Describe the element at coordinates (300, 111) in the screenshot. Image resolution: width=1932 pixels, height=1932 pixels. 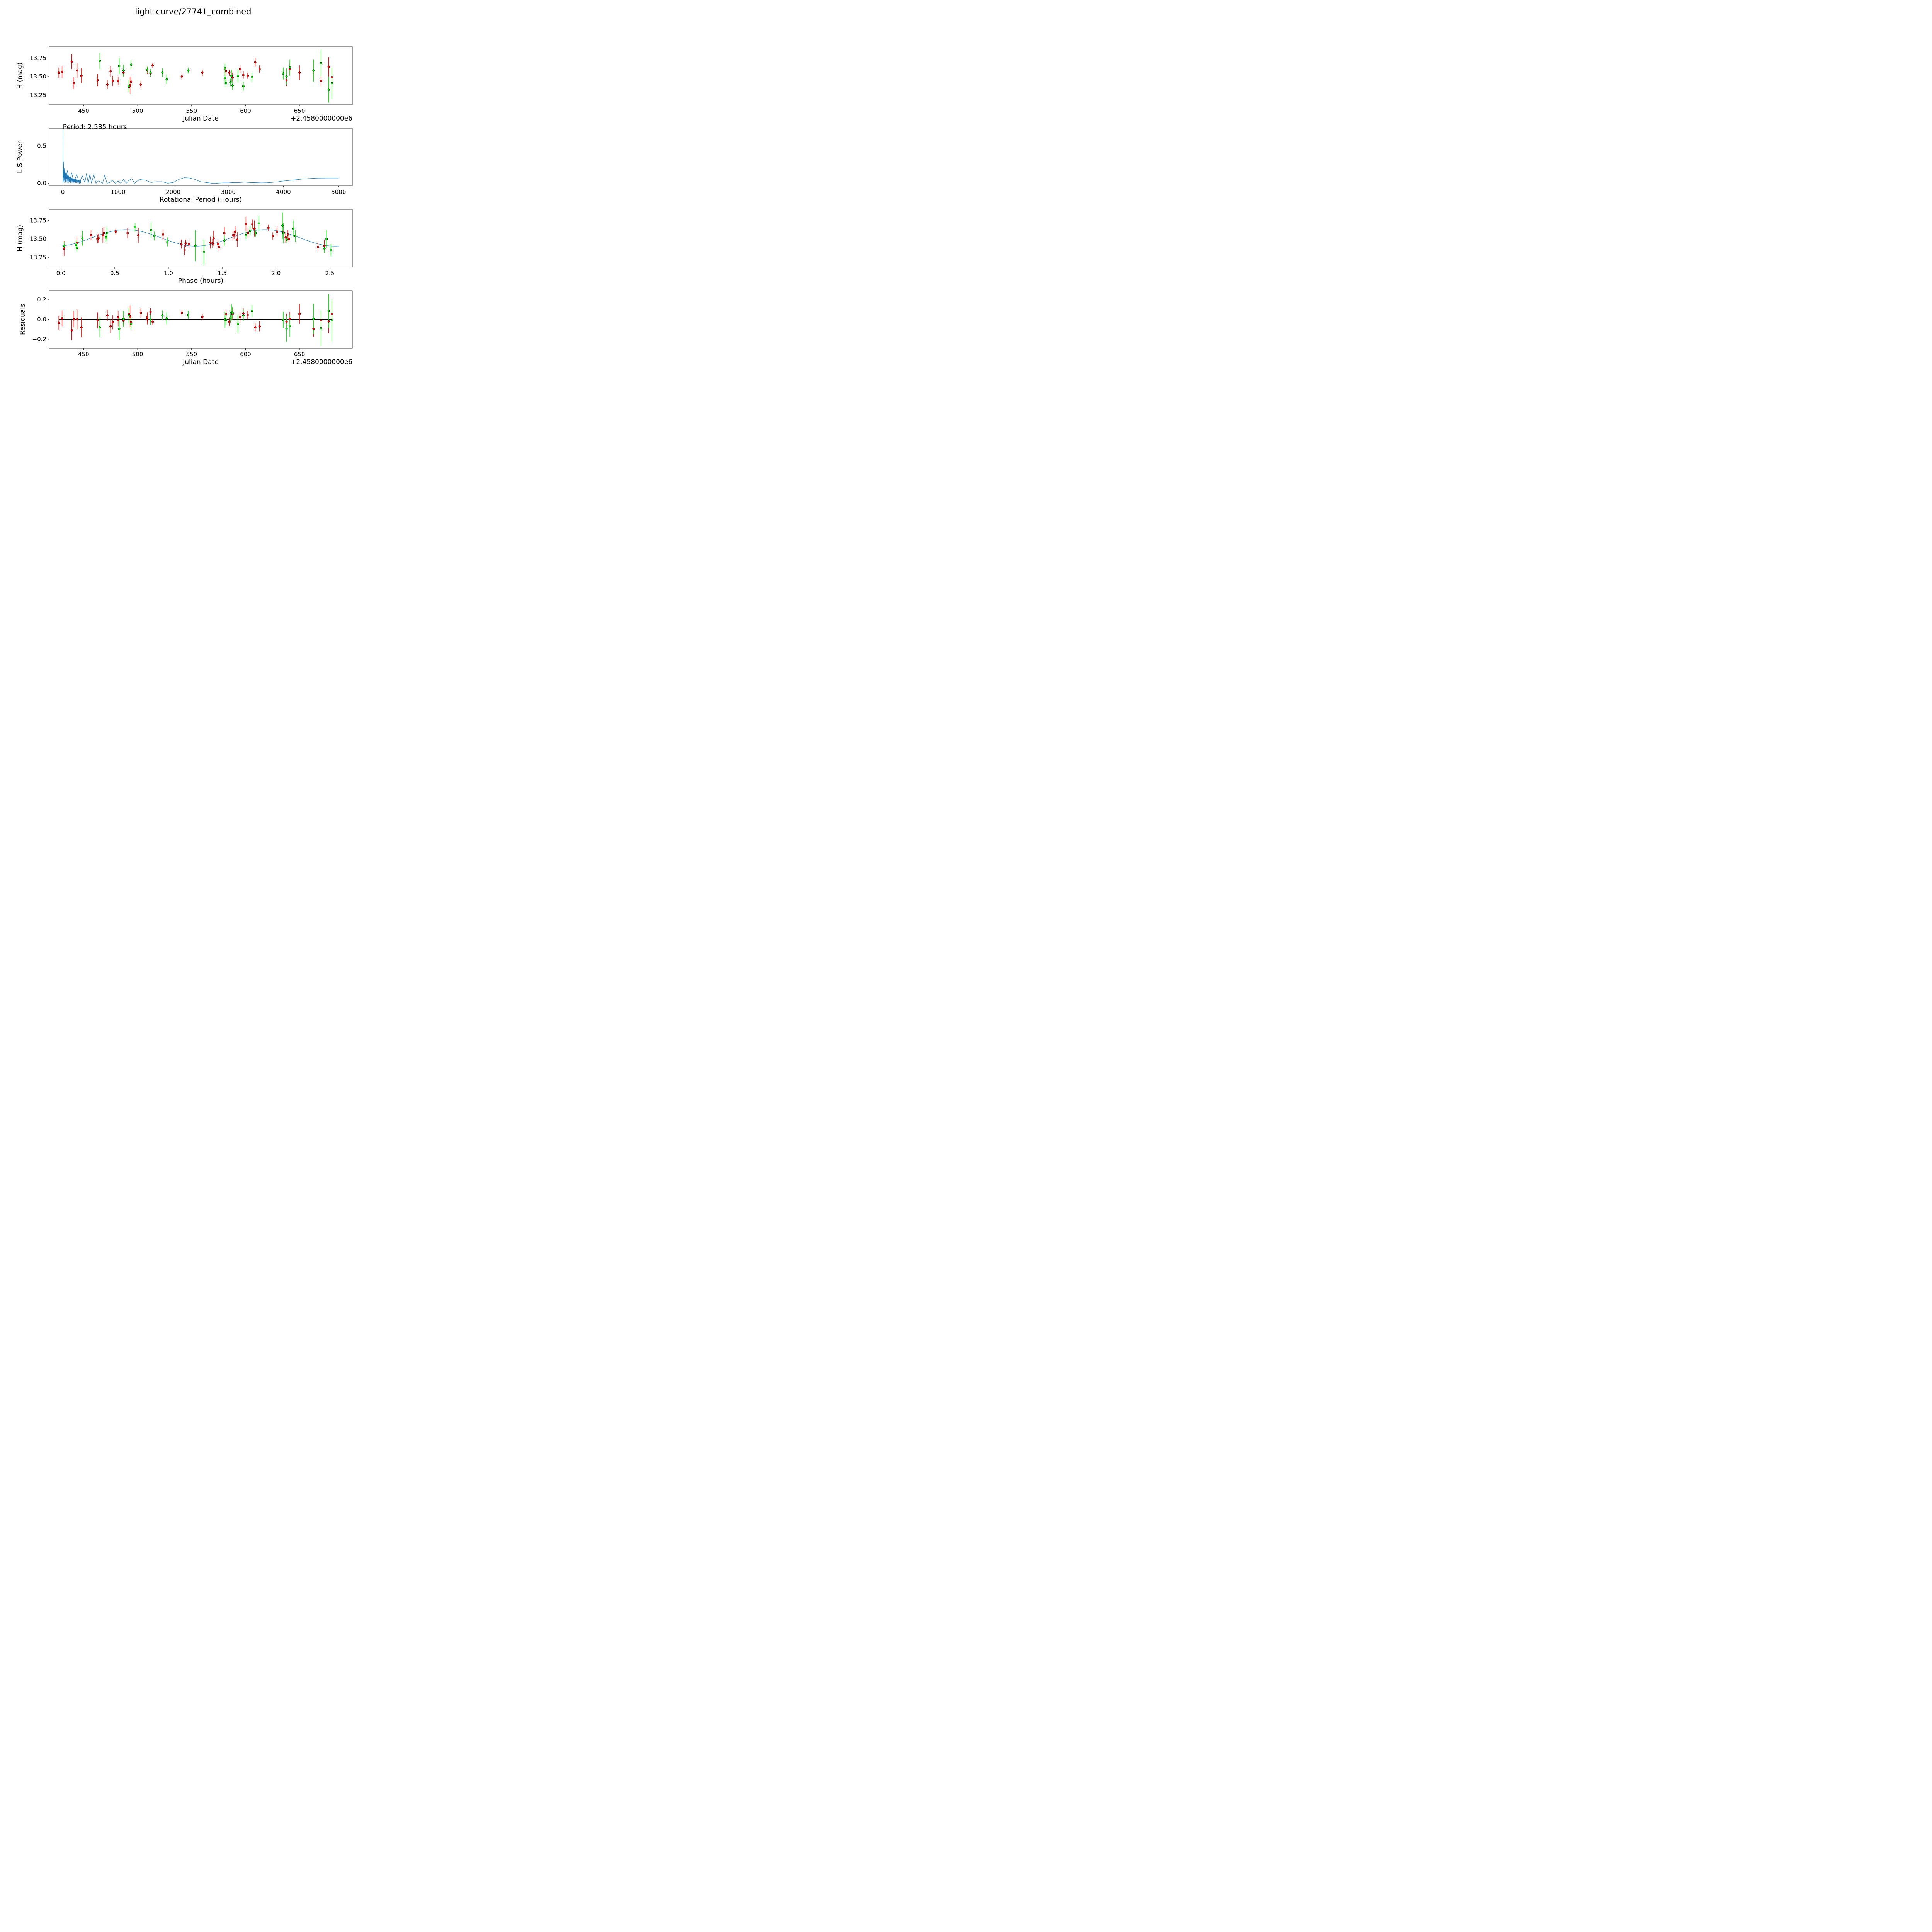
I see `lightcurve-xtick-label: 650` at that location.